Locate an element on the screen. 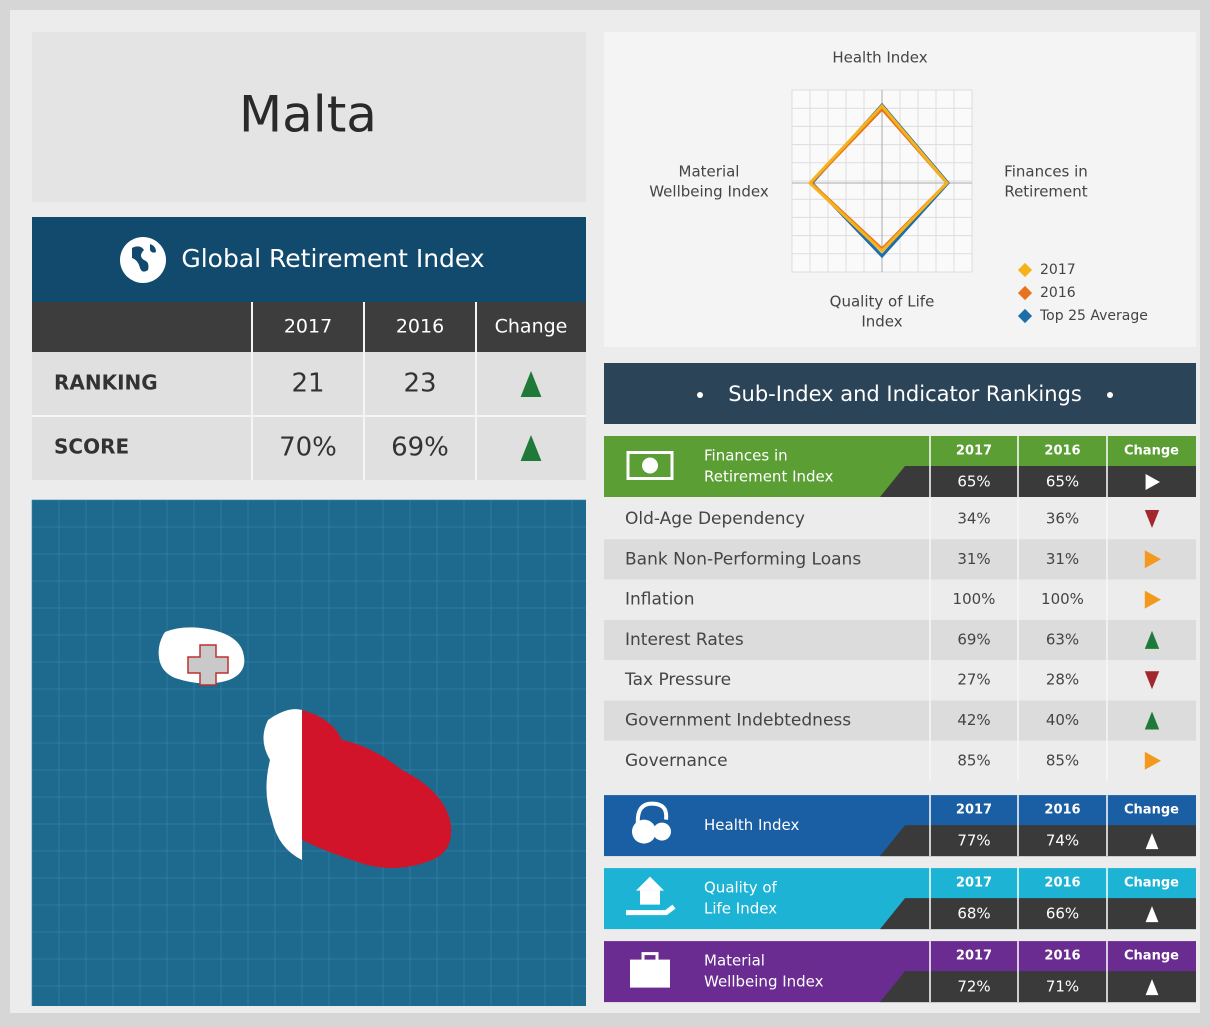 Image resolution: width=1210 pixels, height=1027 pixels. radar-axis-label: Wellbeing Index is located at coordinates (709, 192).